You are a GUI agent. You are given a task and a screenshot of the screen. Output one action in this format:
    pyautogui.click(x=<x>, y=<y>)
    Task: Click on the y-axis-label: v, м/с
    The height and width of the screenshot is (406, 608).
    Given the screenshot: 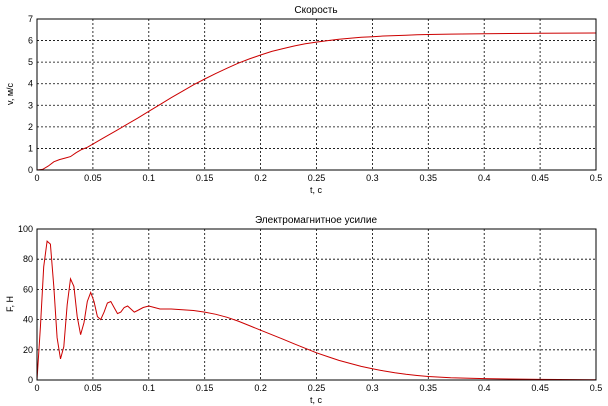 What is the action you would take?
    pyautogui.click(x=10, y=93)
    